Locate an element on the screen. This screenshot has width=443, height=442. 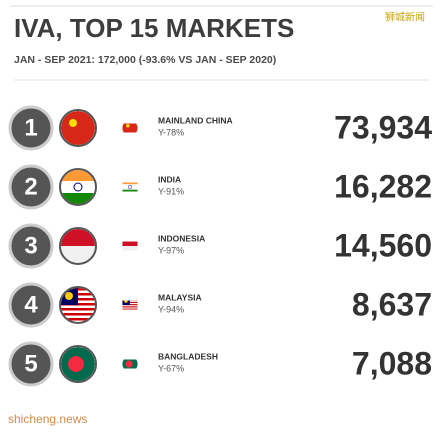
arrivals: 8,637 is located at coordinates (392, 304).